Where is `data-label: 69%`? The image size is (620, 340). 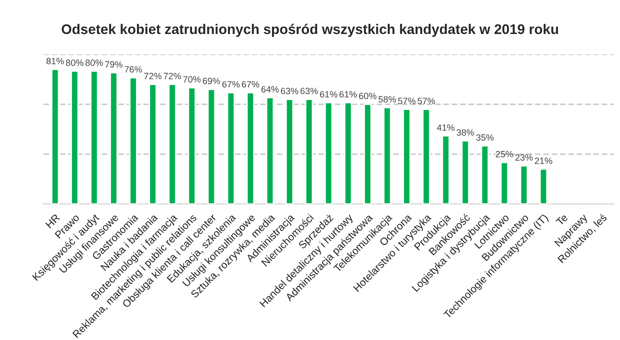 data-label: 69% is located at coordinates (211, 81).